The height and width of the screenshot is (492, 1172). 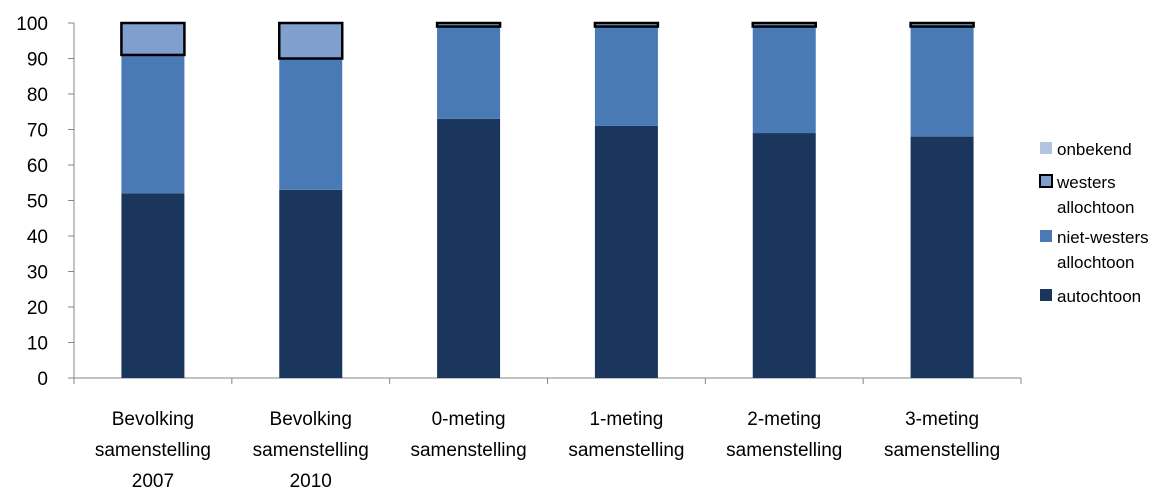 I want to click on y-tick-label: 30, so click(x=37, y=273).